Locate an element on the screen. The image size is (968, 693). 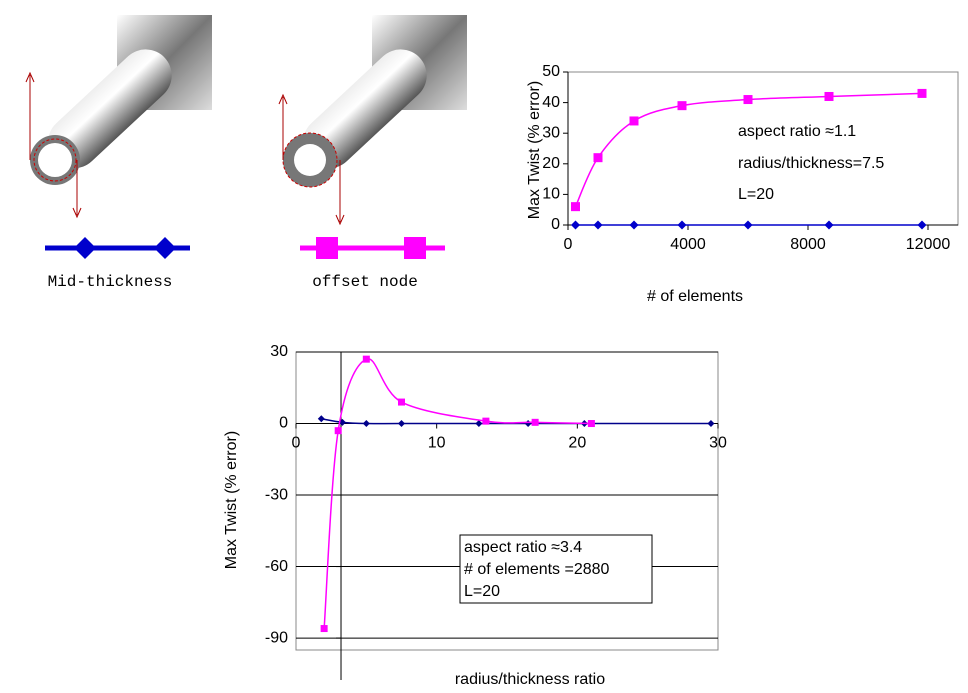
x-axis-label: radius/thickness ratio is located at coordinates (530, 679).